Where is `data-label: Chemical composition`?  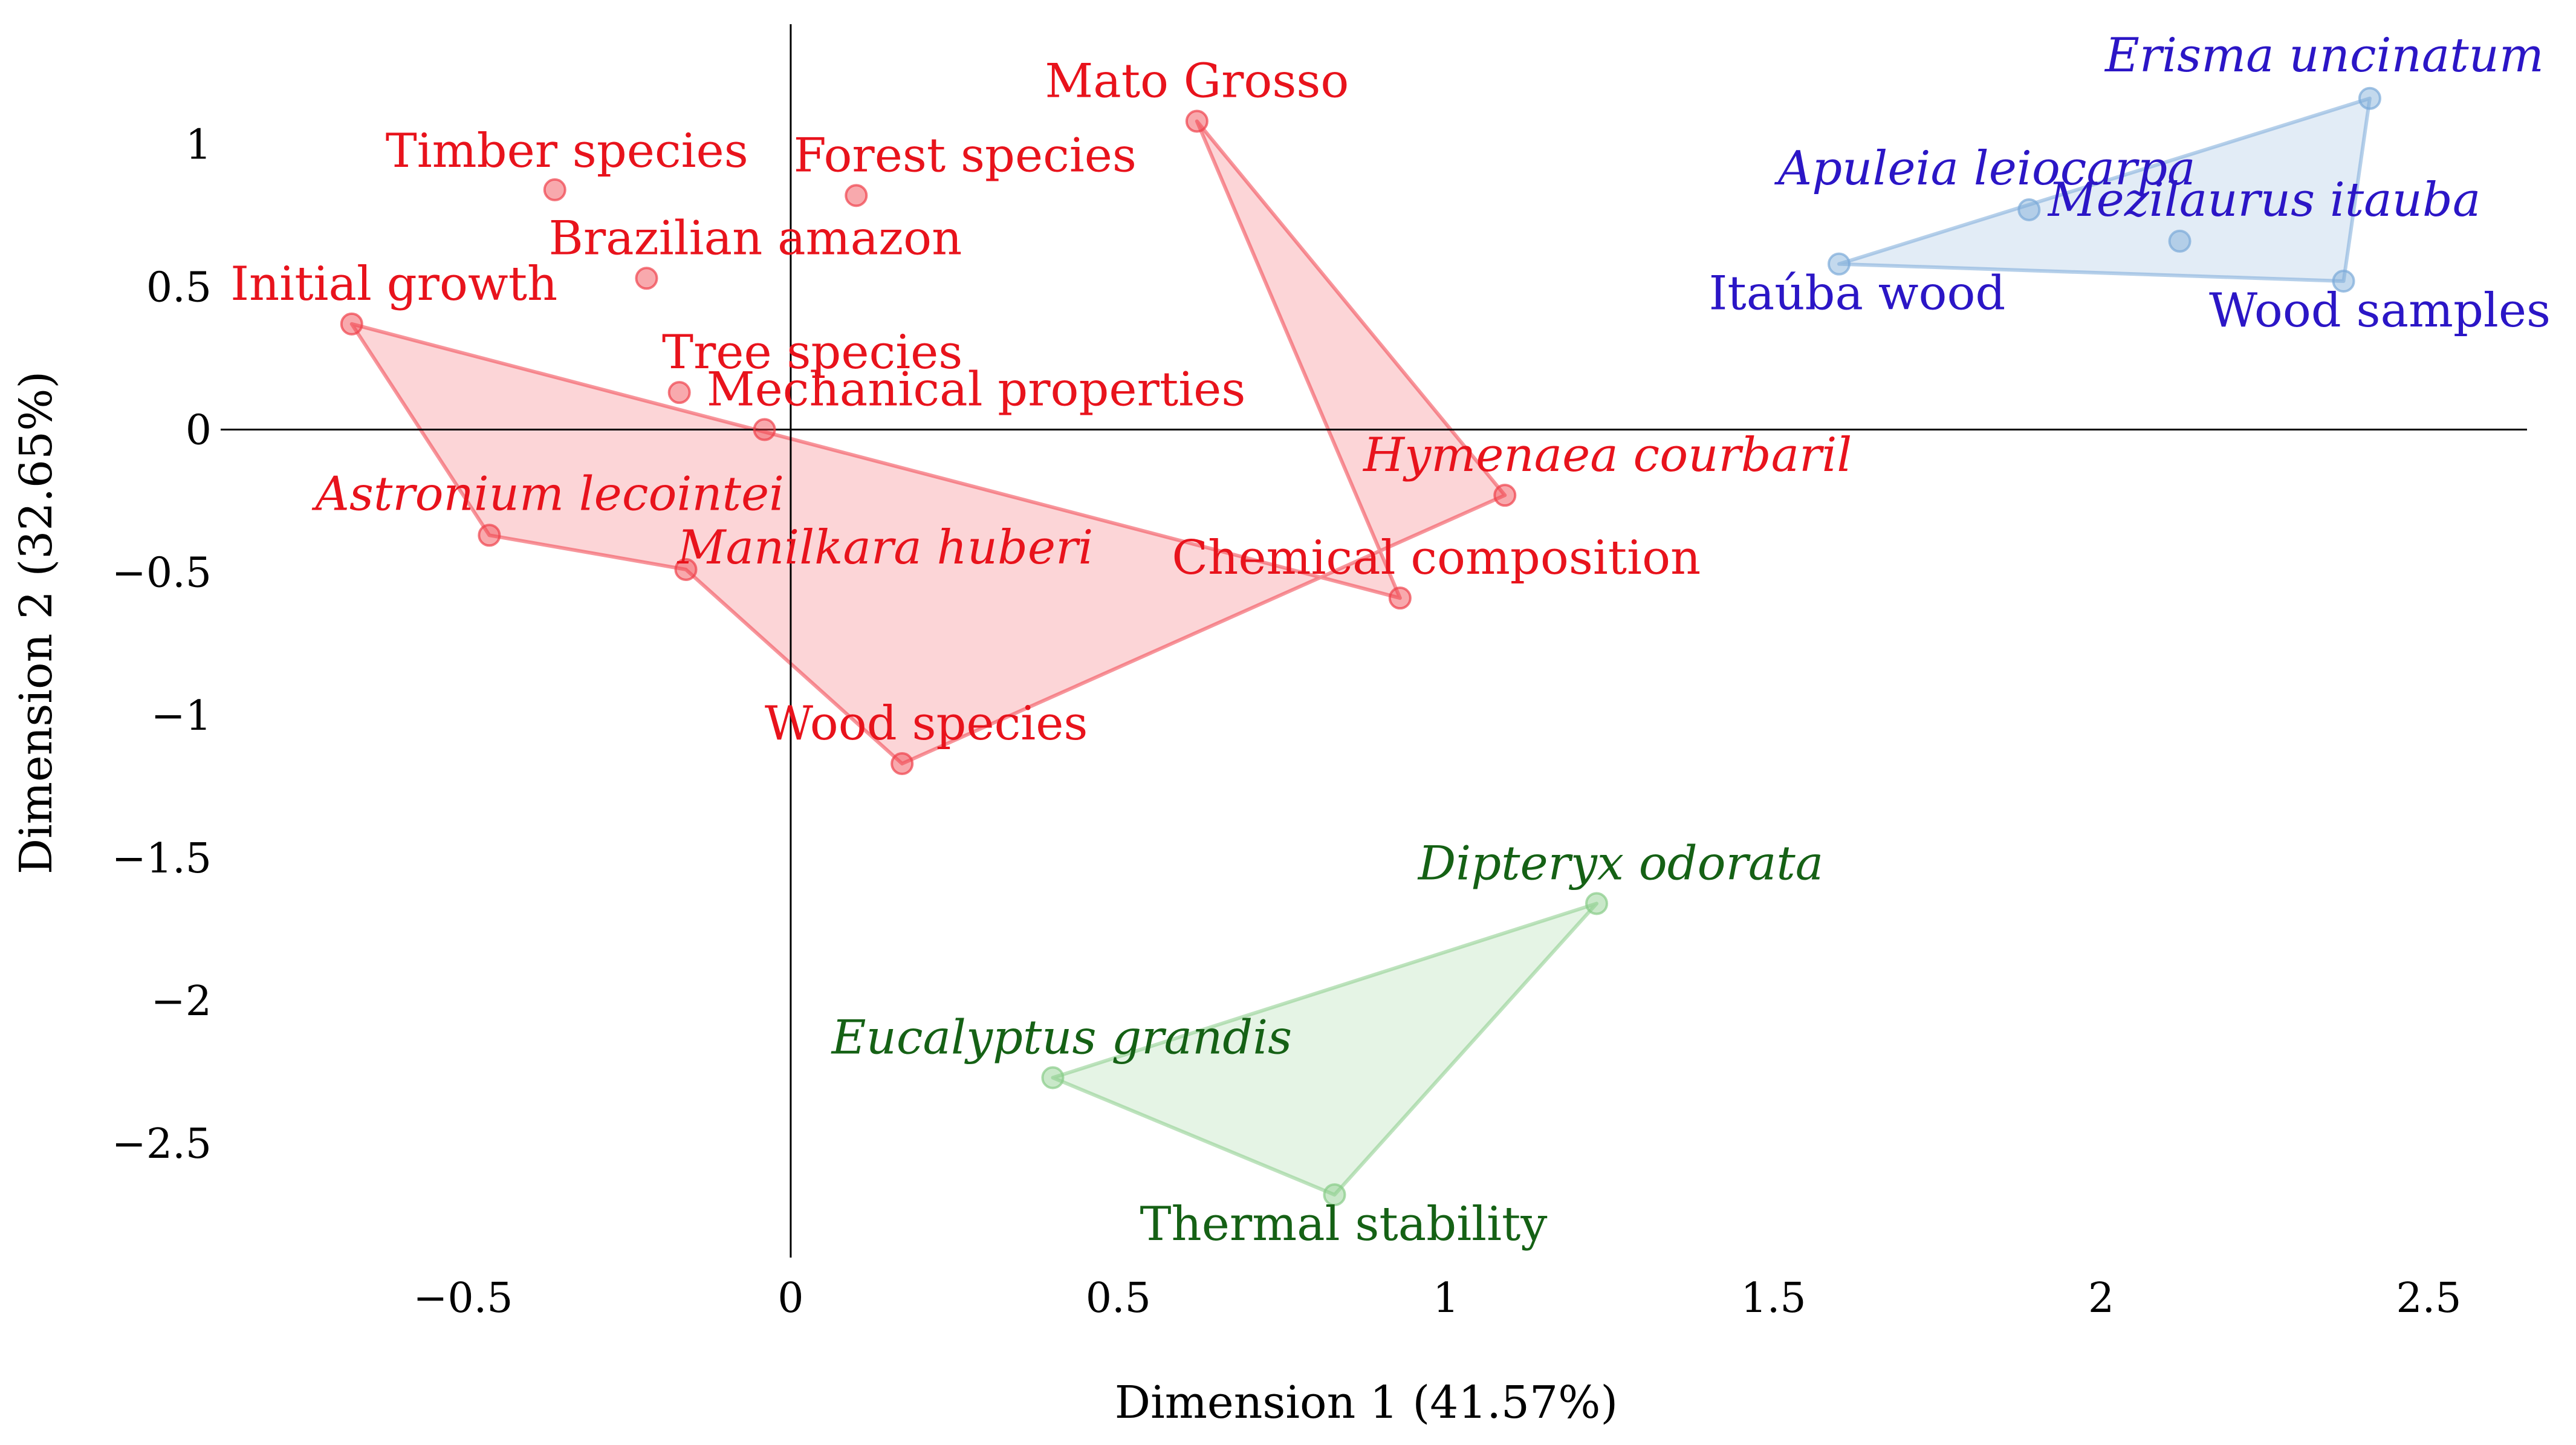 data-label: Chemical composition is located at coordinates (1437, 558).